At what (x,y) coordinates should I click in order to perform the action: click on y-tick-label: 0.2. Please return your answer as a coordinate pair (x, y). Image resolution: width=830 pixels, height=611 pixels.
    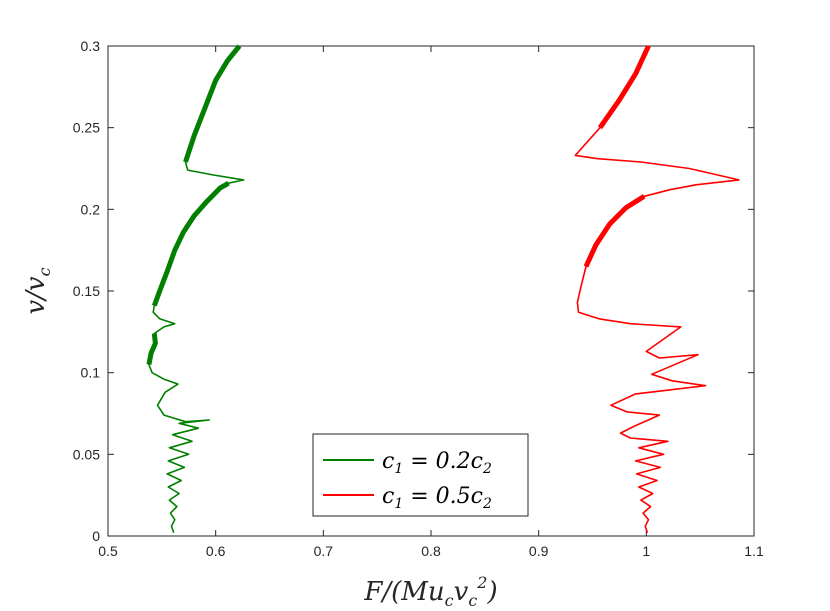
    Looking at the image, I should click on (91, 209).